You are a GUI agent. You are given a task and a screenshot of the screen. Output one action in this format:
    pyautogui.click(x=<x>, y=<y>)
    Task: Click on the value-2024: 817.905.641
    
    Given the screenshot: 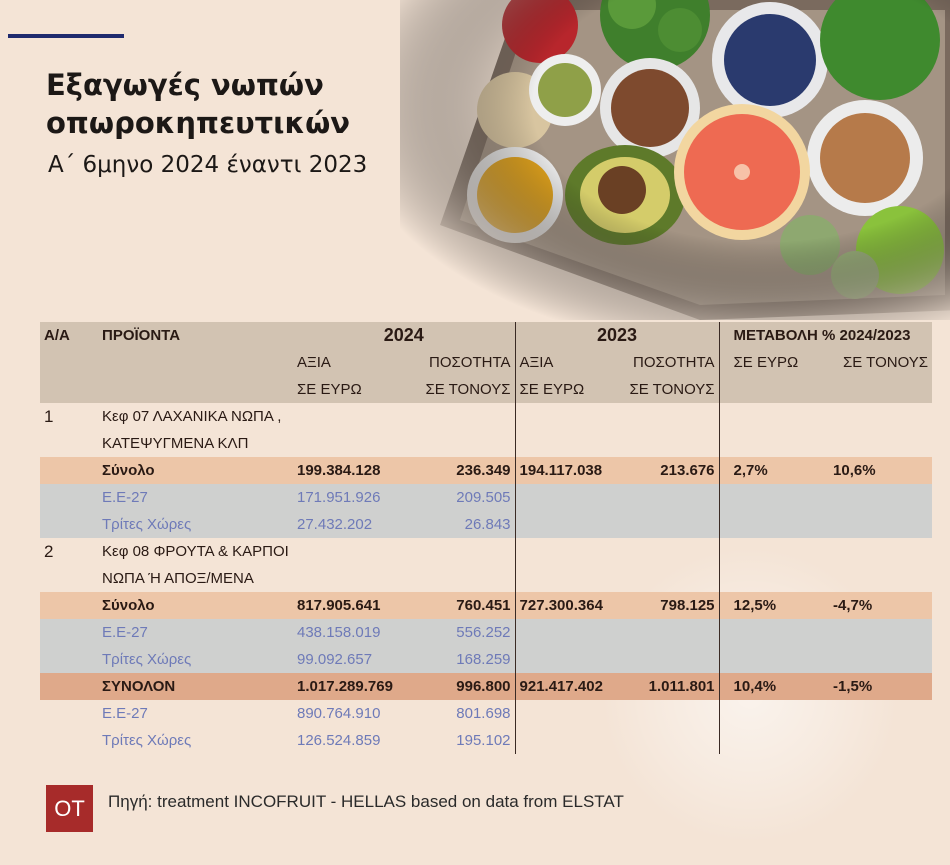 What is the action you would take?
    pyautogui.click(x=353, y=605)
    